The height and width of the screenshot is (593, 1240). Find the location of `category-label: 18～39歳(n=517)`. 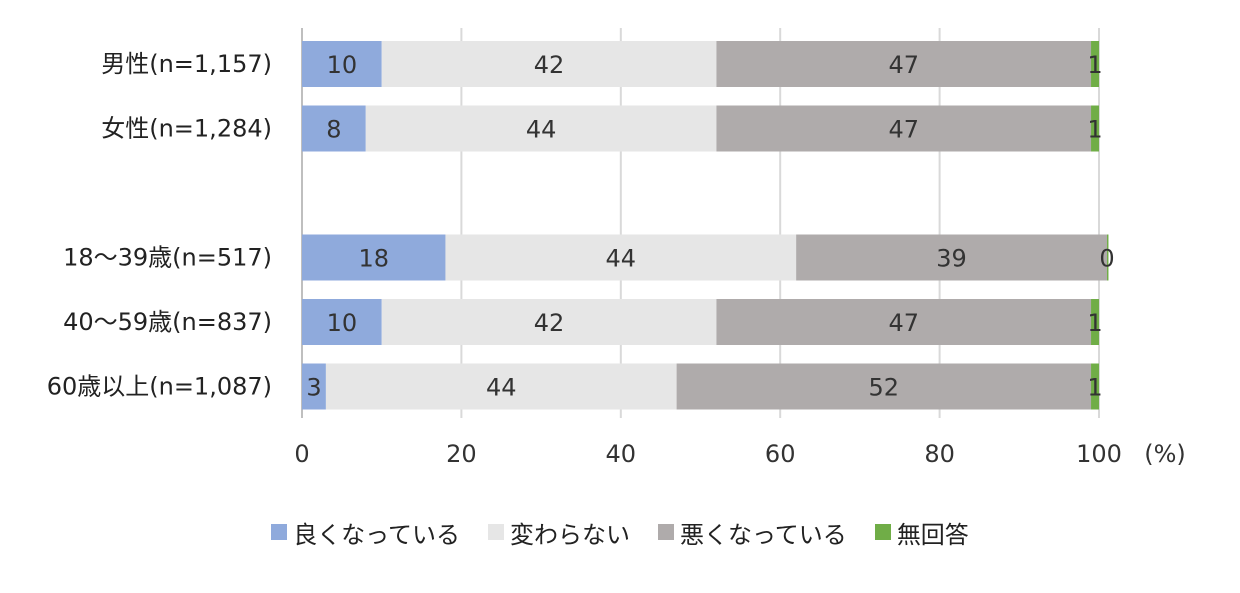

category-label: 18～39歳(n=517) is located at coordinates (167, 258).